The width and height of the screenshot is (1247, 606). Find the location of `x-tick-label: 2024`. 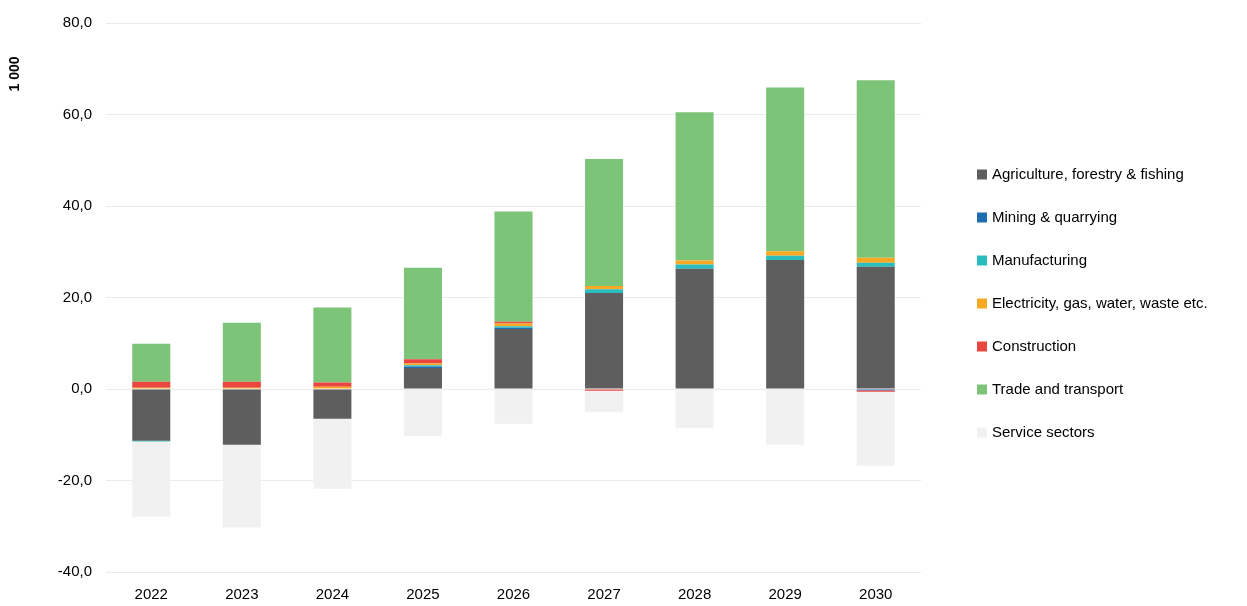

x-tick-label: 2024 is located at coordinates (332, 594).